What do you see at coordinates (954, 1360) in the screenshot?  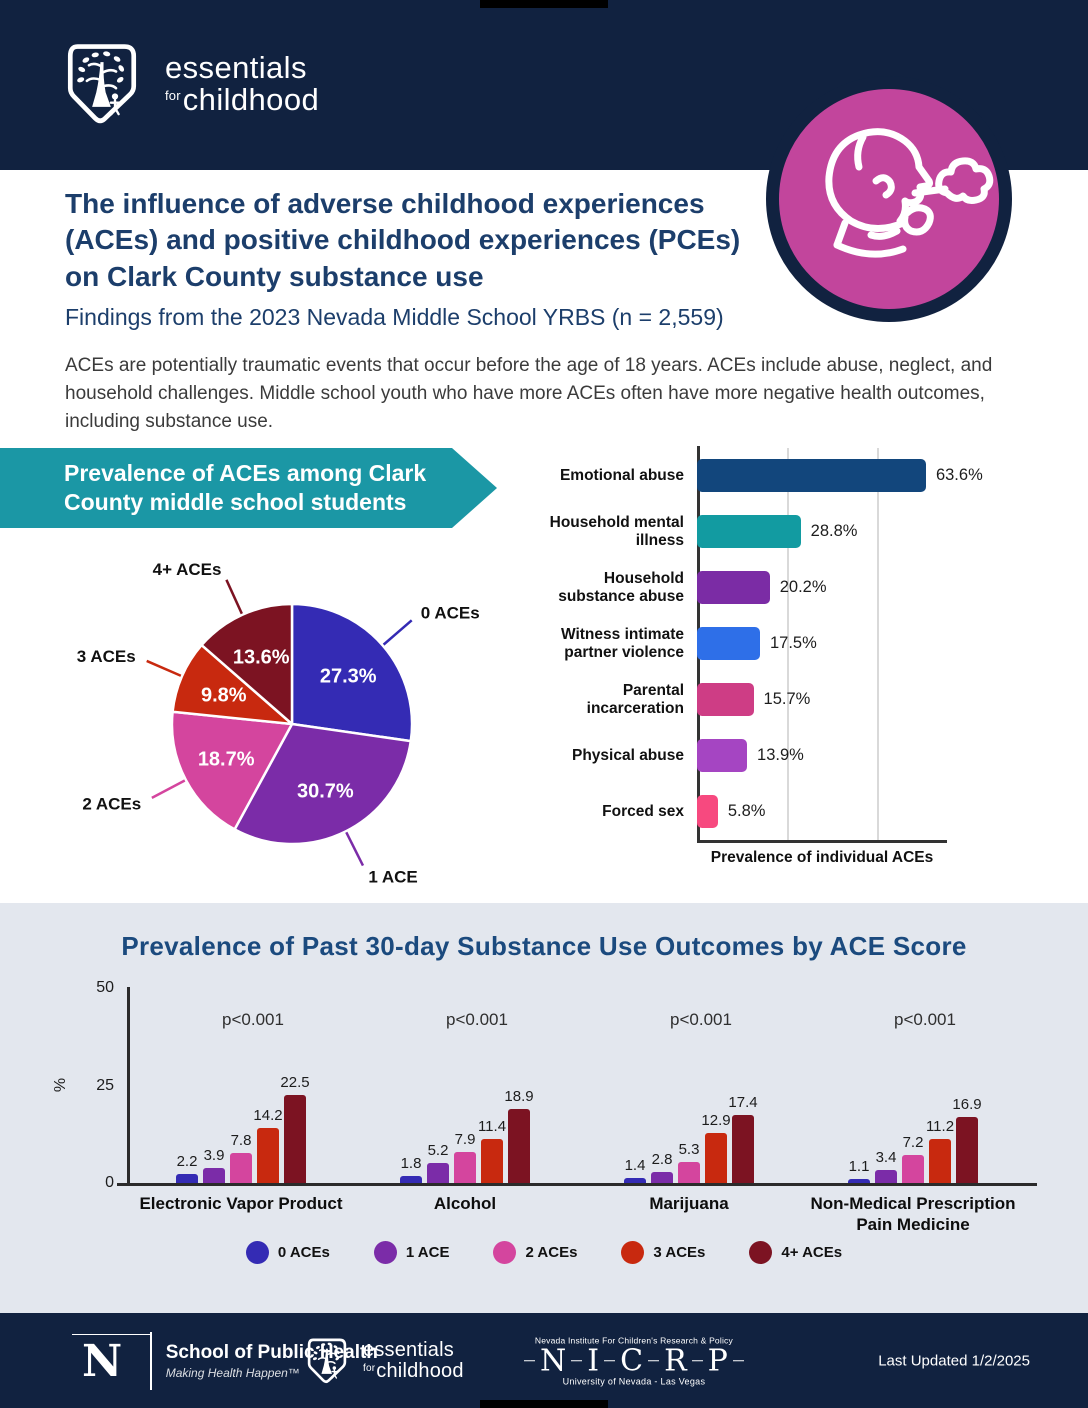 I see `last-updated-text: Last Updated 1/2/2025` at bounding box center [954, 1360].